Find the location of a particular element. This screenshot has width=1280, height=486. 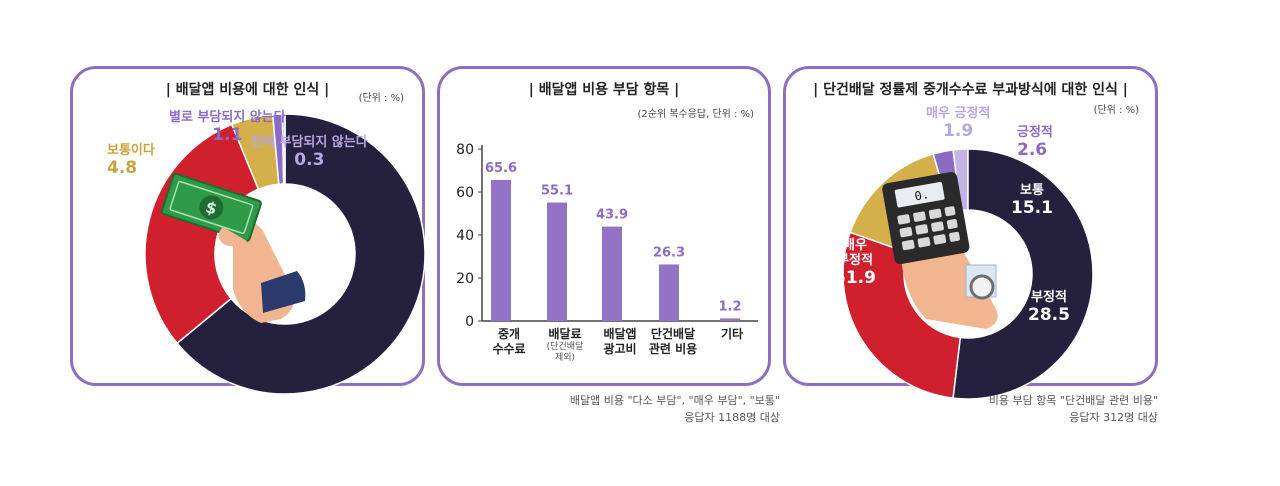

bar-chart-cost-burden: 0 20 40 60 80 65.6 55.1 43.9 26.3 1.2 is located at coordinates (607, 236).